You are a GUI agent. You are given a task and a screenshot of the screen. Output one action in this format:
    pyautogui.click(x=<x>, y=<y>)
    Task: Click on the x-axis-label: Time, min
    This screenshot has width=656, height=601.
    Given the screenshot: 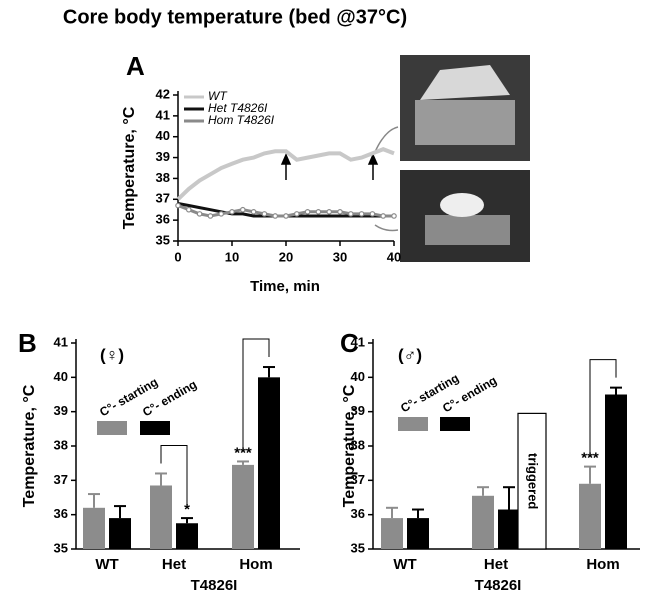 What is the action you would take?
    pyautogui.click(x=285, y=286)
    